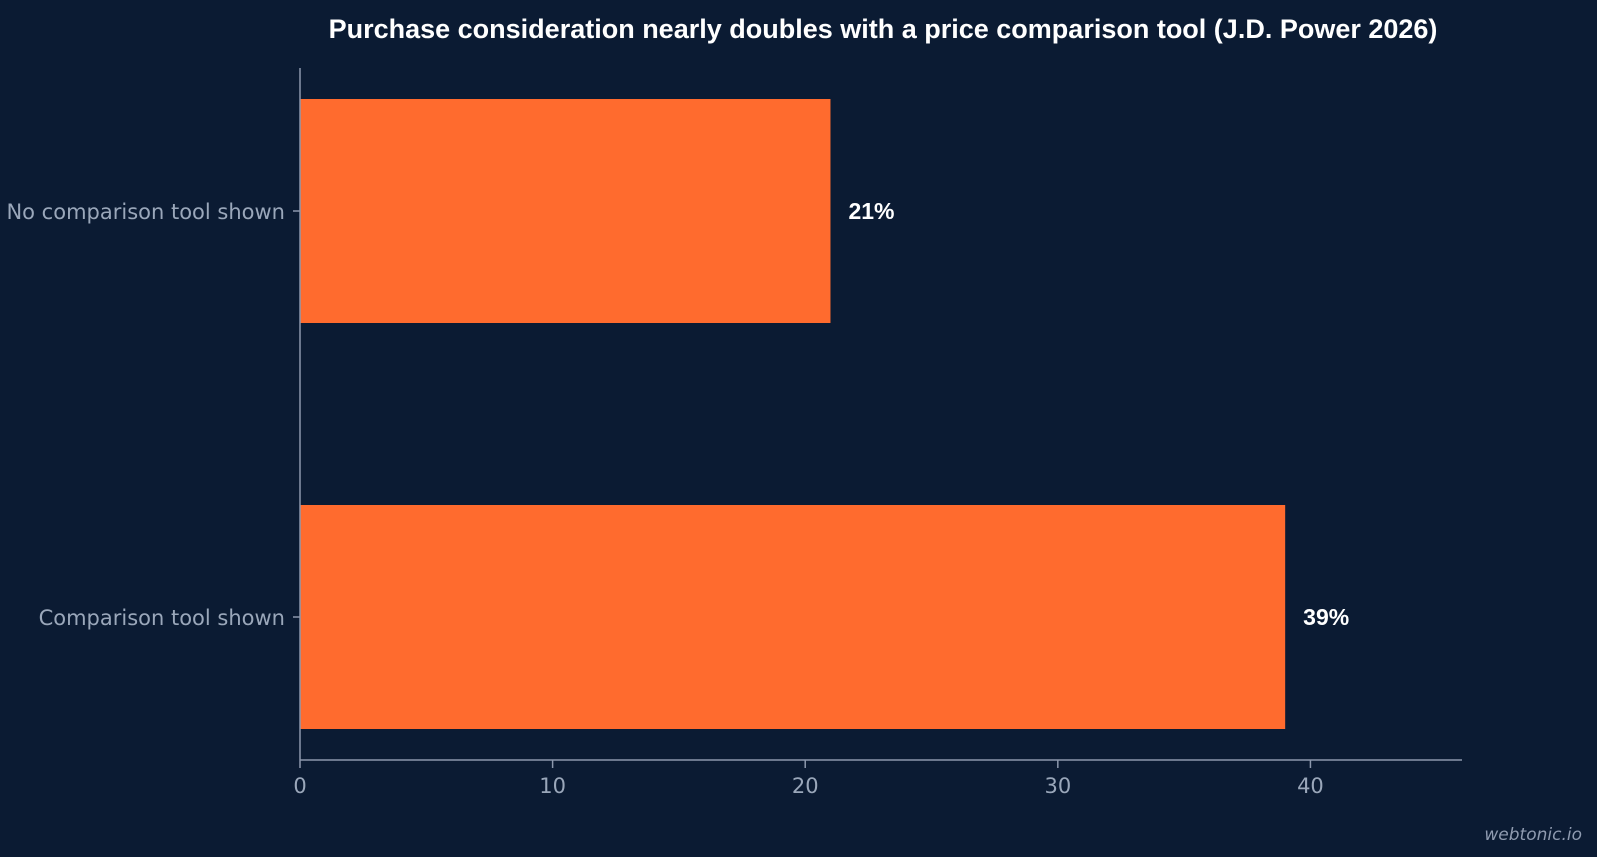  I want to click on x-tick-label-40: 40, so click(1310, 786).